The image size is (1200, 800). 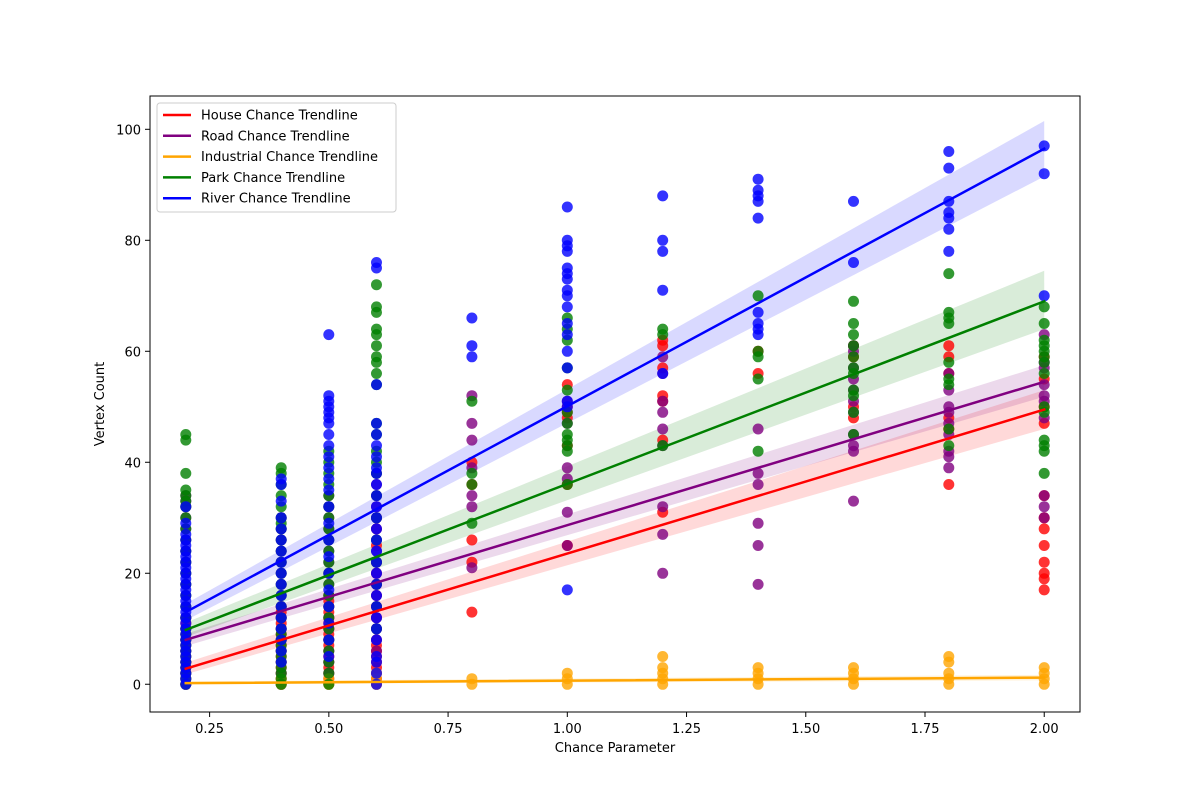 I want to click on x-tick-label: 1.75, so click(x=925, y=729).